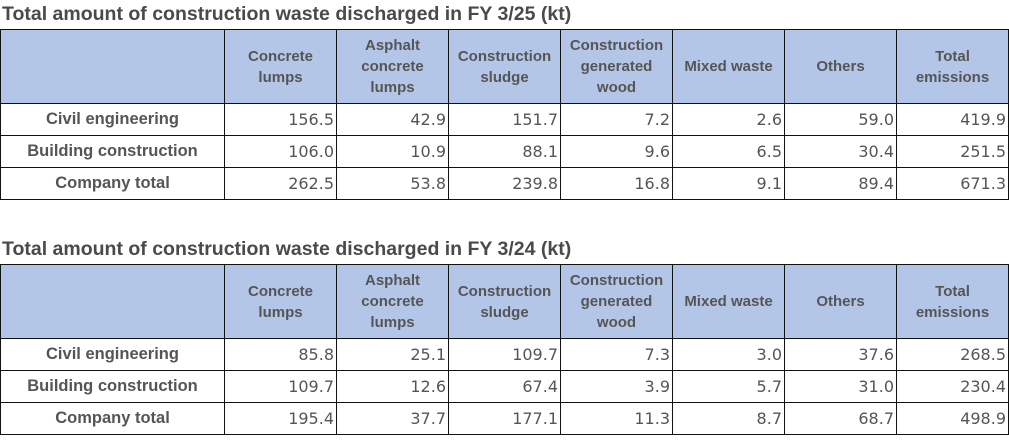  I want to click on value-cell: 37.6, so click(840, 354).